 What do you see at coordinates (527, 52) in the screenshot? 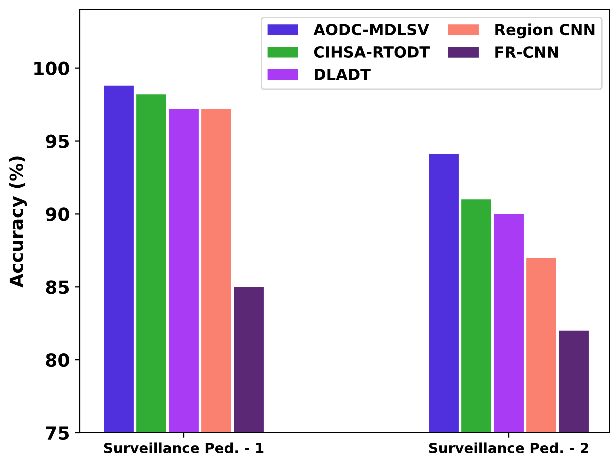
I see `legend-label: FR-CNN` at bounding box center [527, 52].